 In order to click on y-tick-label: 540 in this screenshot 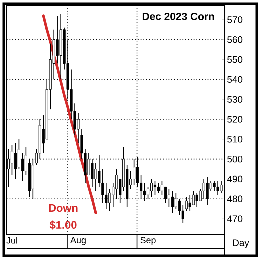, I will do `click(235, 80)`.